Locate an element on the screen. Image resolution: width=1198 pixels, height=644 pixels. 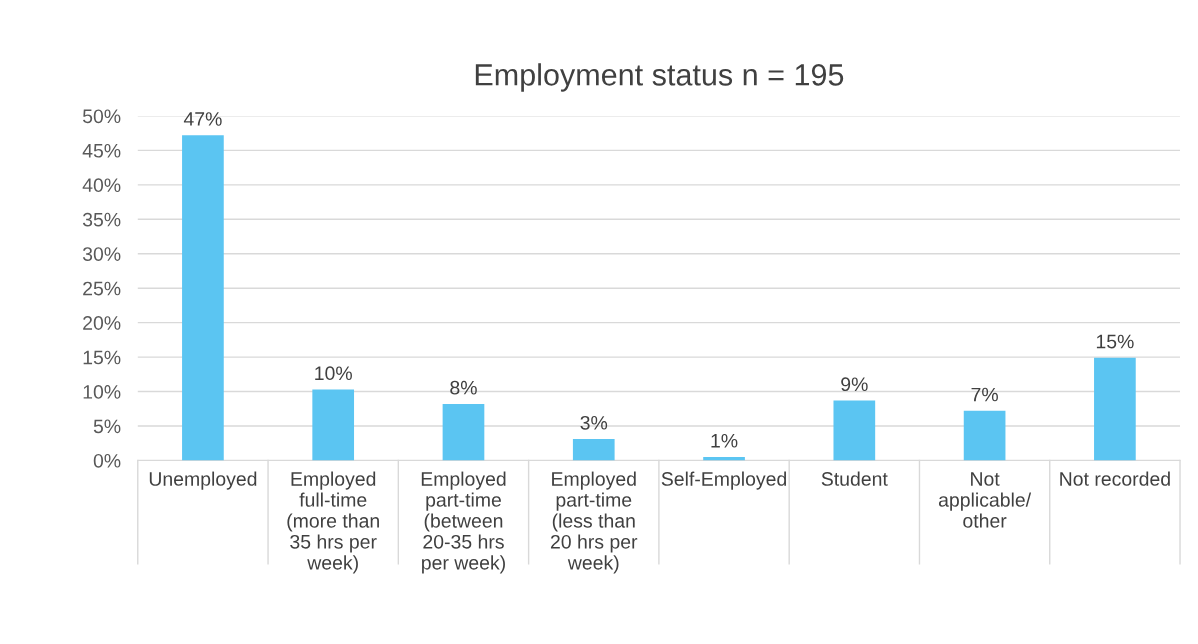
x-tick-label: Student is located at coordinates (854, 478).